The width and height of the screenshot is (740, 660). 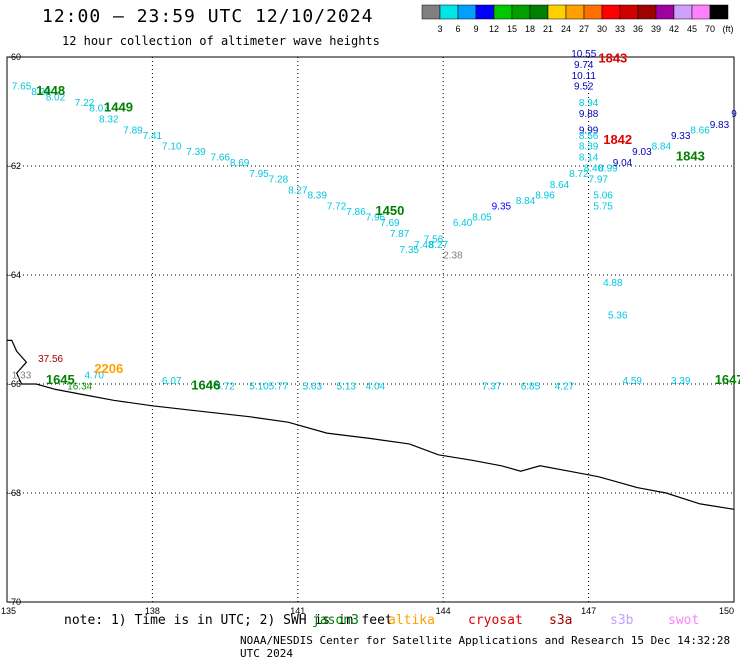 I want to click on pass-time-label: 1645, so click(x=60, y=379).